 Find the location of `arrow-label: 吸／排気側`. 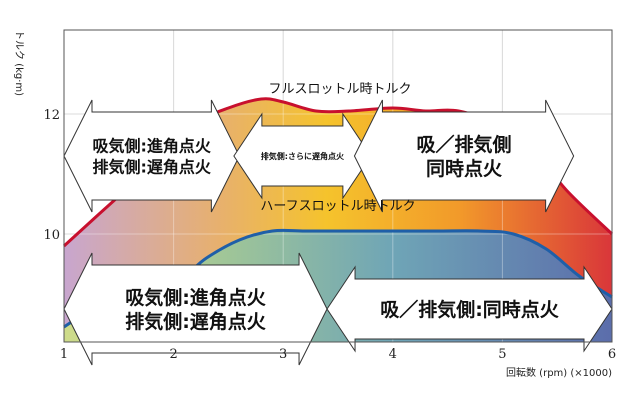

arrow-label: 吸／排気側 is located at coordinates (464, 144).